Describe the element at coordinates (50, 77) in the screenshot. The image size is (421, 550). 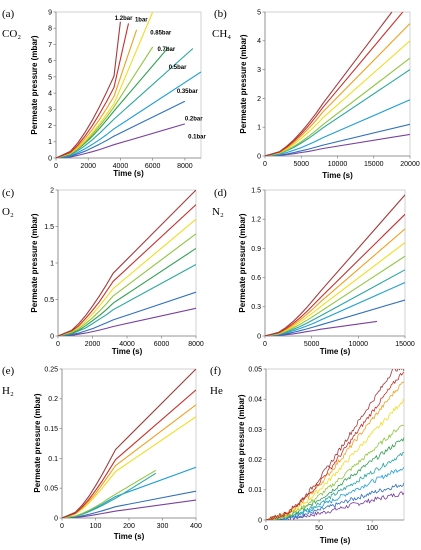
I see `y-tick-label: 5` at that location.